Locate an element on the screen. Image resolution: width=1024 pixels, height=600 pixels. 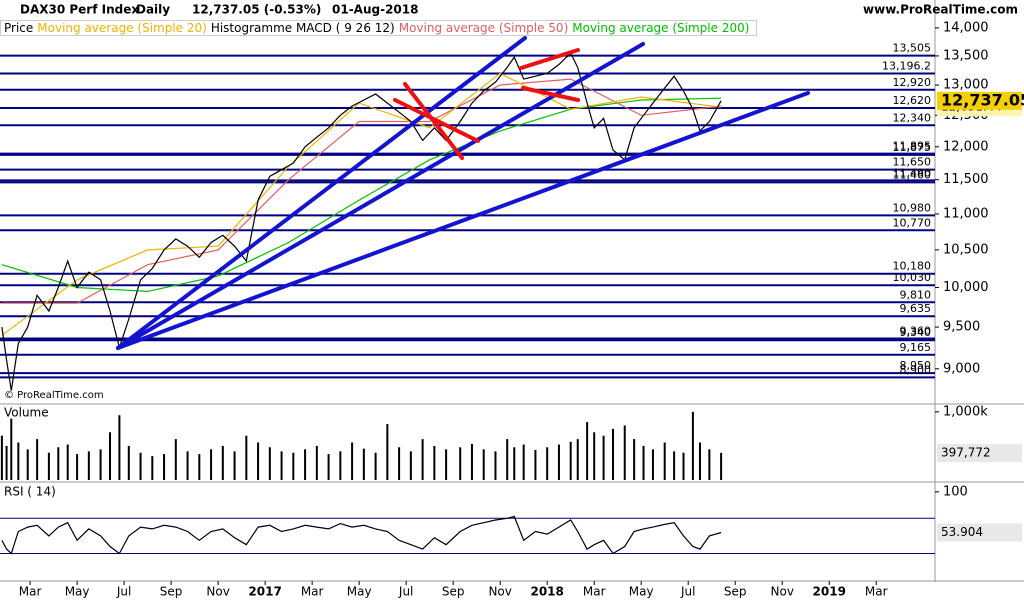
panel-title: RSI ( 14) is located at coordinates (30, 492).